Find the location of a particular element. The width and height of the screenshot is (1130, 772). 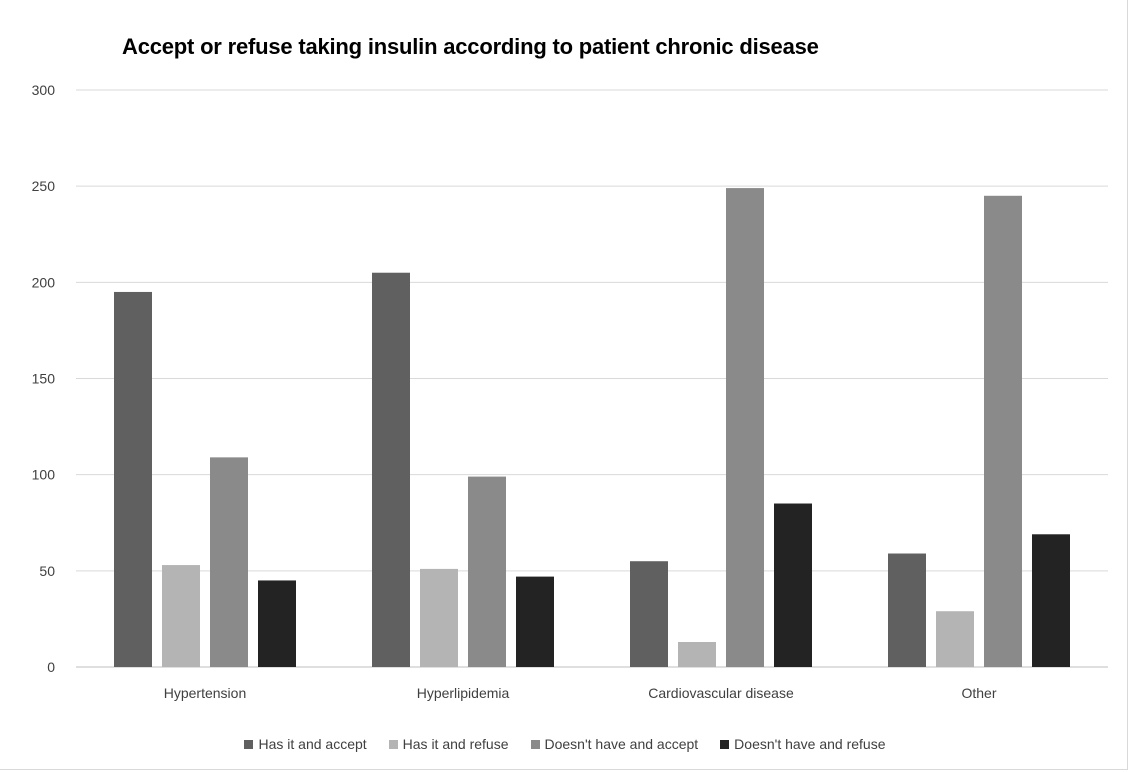

legend-label: Doesn't have and refuse is located at coordinates (810, 744).